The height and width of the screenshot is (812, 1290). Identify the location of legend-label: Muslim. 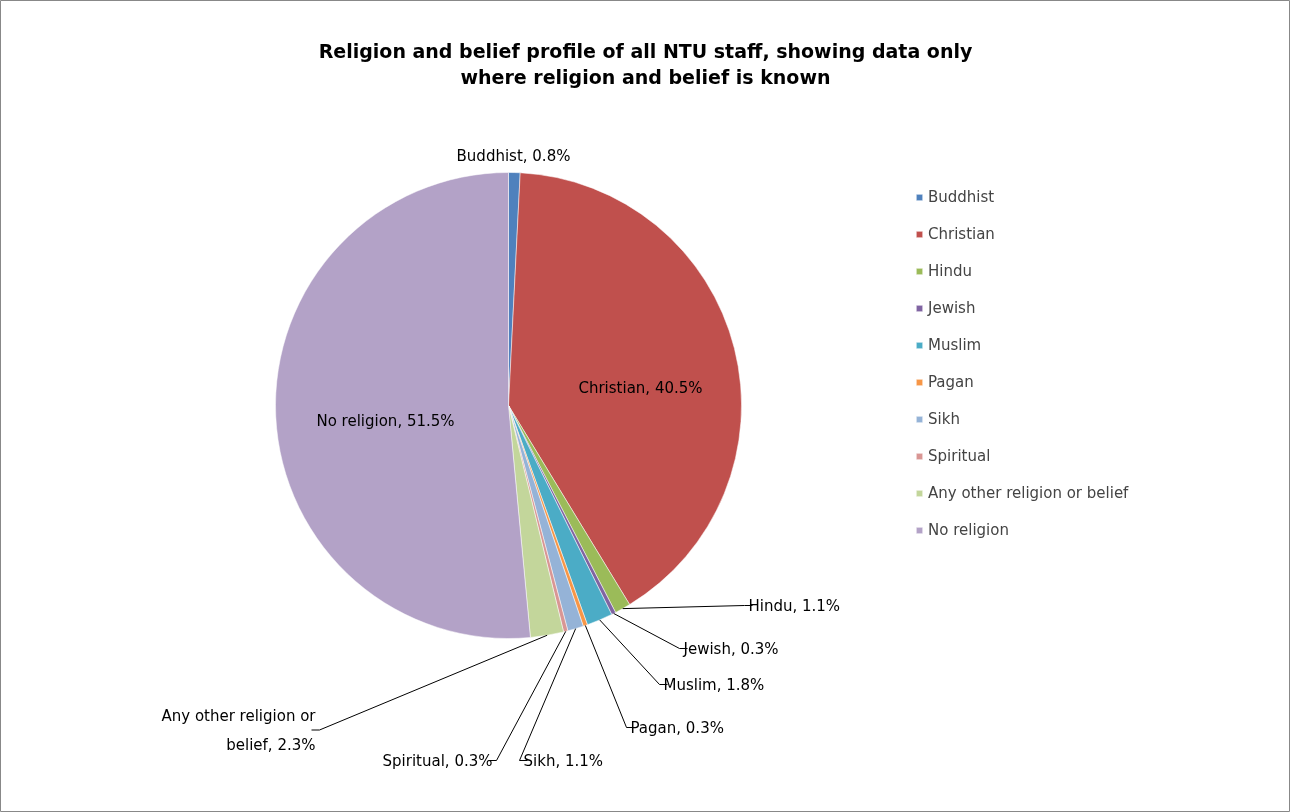
(955, 345).